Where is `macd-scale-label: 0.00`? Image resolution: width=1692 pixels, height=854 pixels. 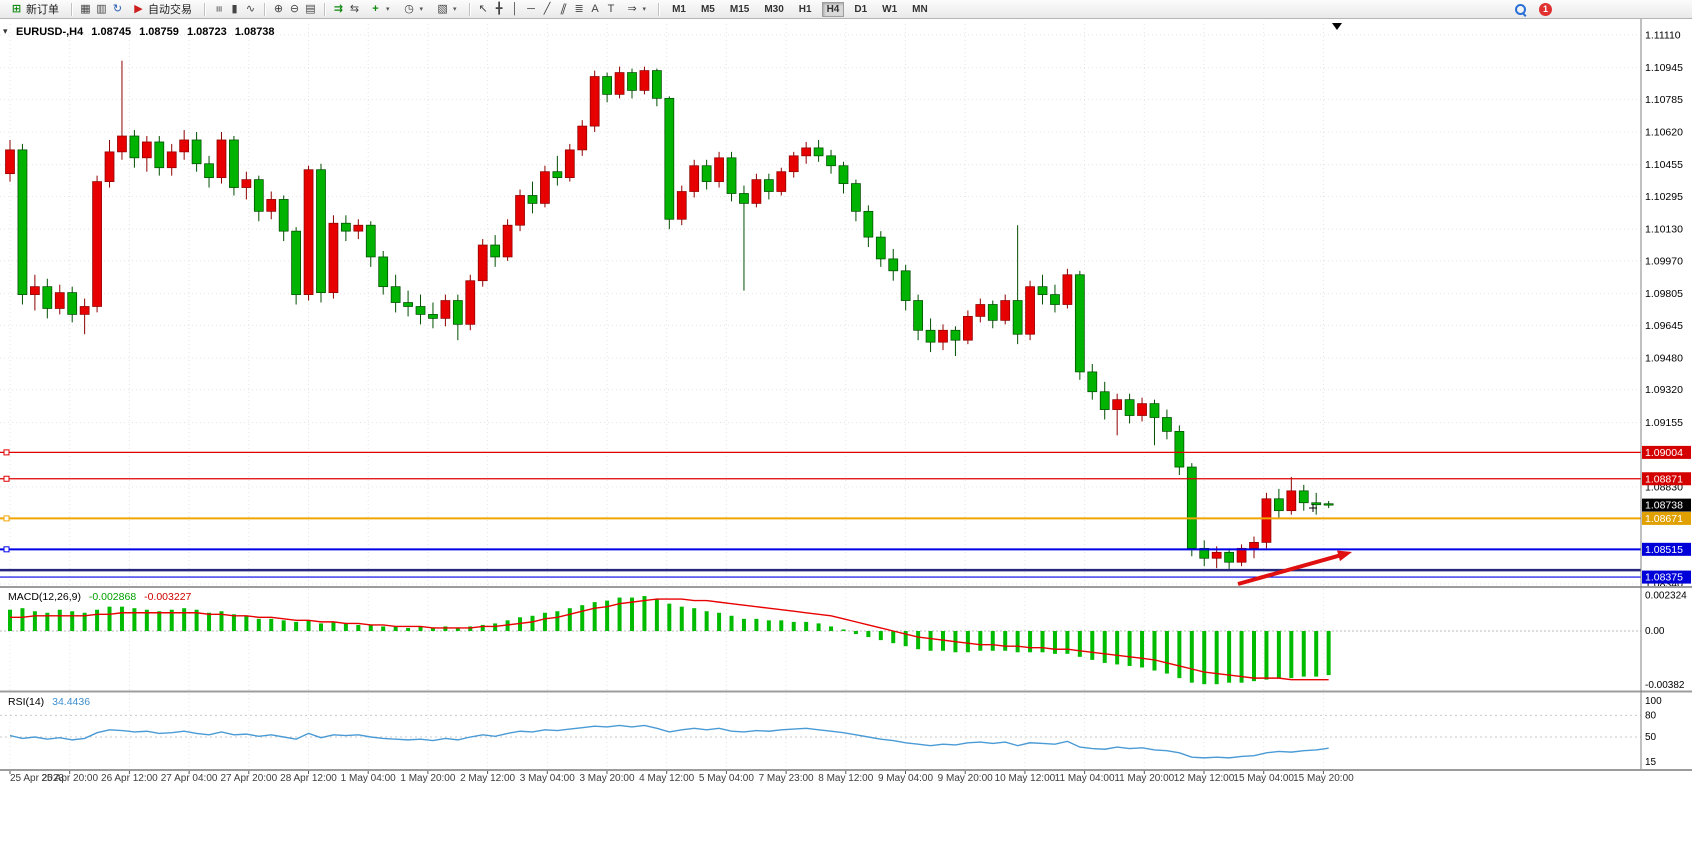 macd-scale-label: 0.00 is located at coordinates (1655, 631).